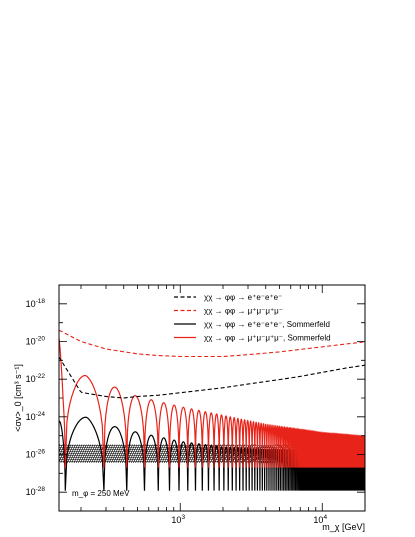 The height and width of the screenshot is (537, 415). Describe the element at coordinates (267, 338) in the screenshot. I see `legend-entry-3: χχ → φφ → μ⁺μ⁻μ⁺μ⁻, Sommerfeld` at that location.